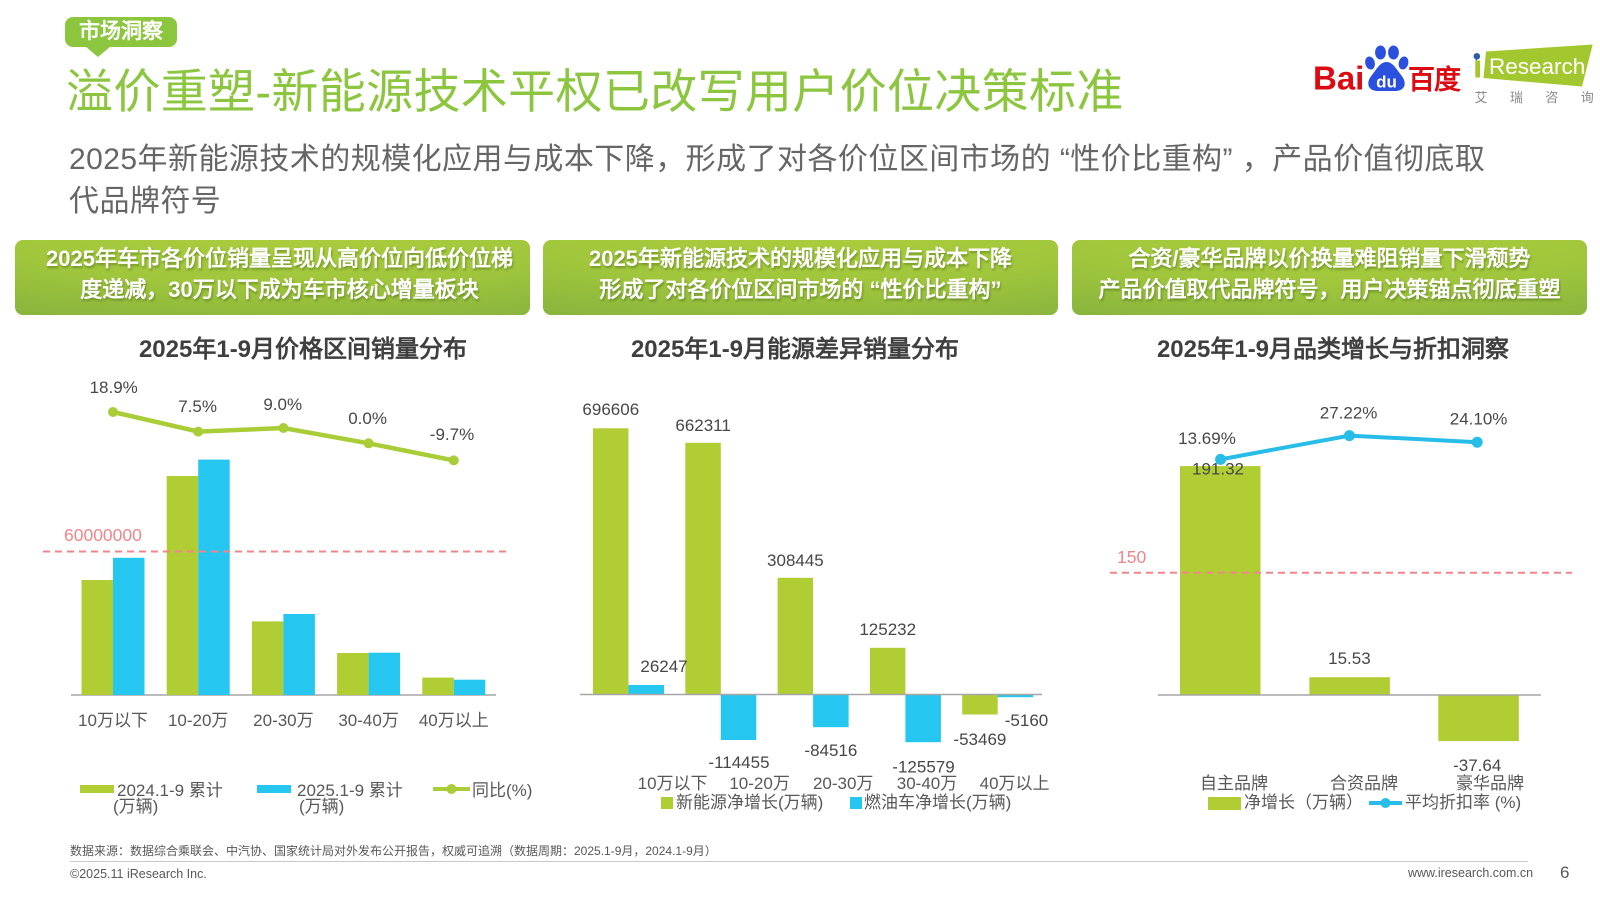 The width and height of the screenshot is (1600, 900). What do you see at coordinates (1207, 438) in the screenshot?
I see `svg-text: 13.69%` at bounding box center [1207, 438].